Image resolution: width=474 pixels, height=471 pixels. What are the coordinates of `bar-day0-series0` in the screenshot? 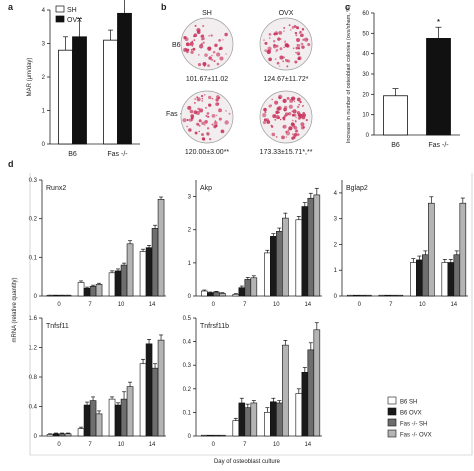 It's located at (204, 293).